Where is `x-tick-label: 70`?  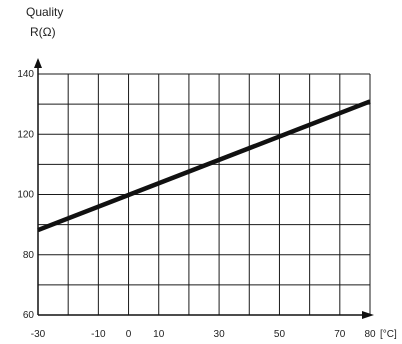
x-tick-label: 70 is located at coordinates (340, 334).